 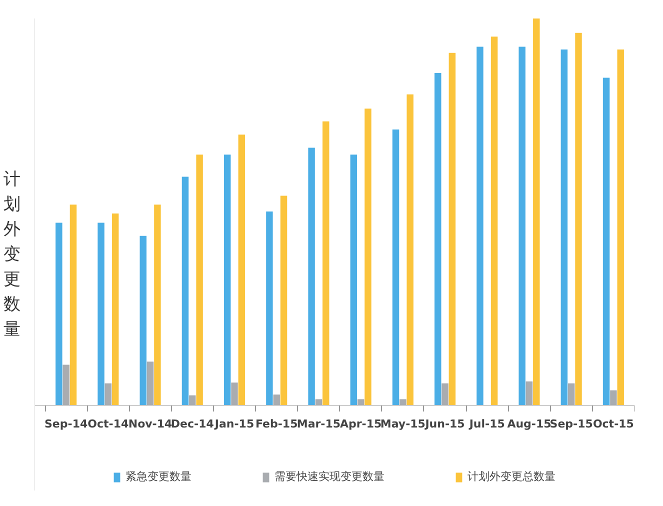 I want to click on x-tick-label: Oct-15, so click(x=613, y=423).